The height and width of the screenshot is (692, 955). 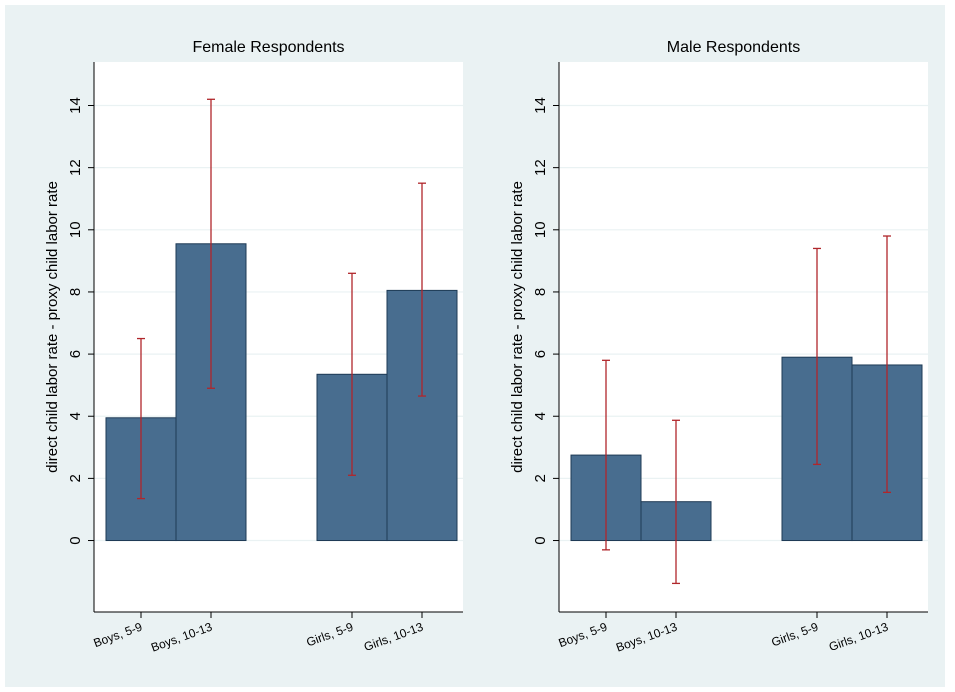 I want to click on chart-title: Female Respondents, so click(x=268, y=47).